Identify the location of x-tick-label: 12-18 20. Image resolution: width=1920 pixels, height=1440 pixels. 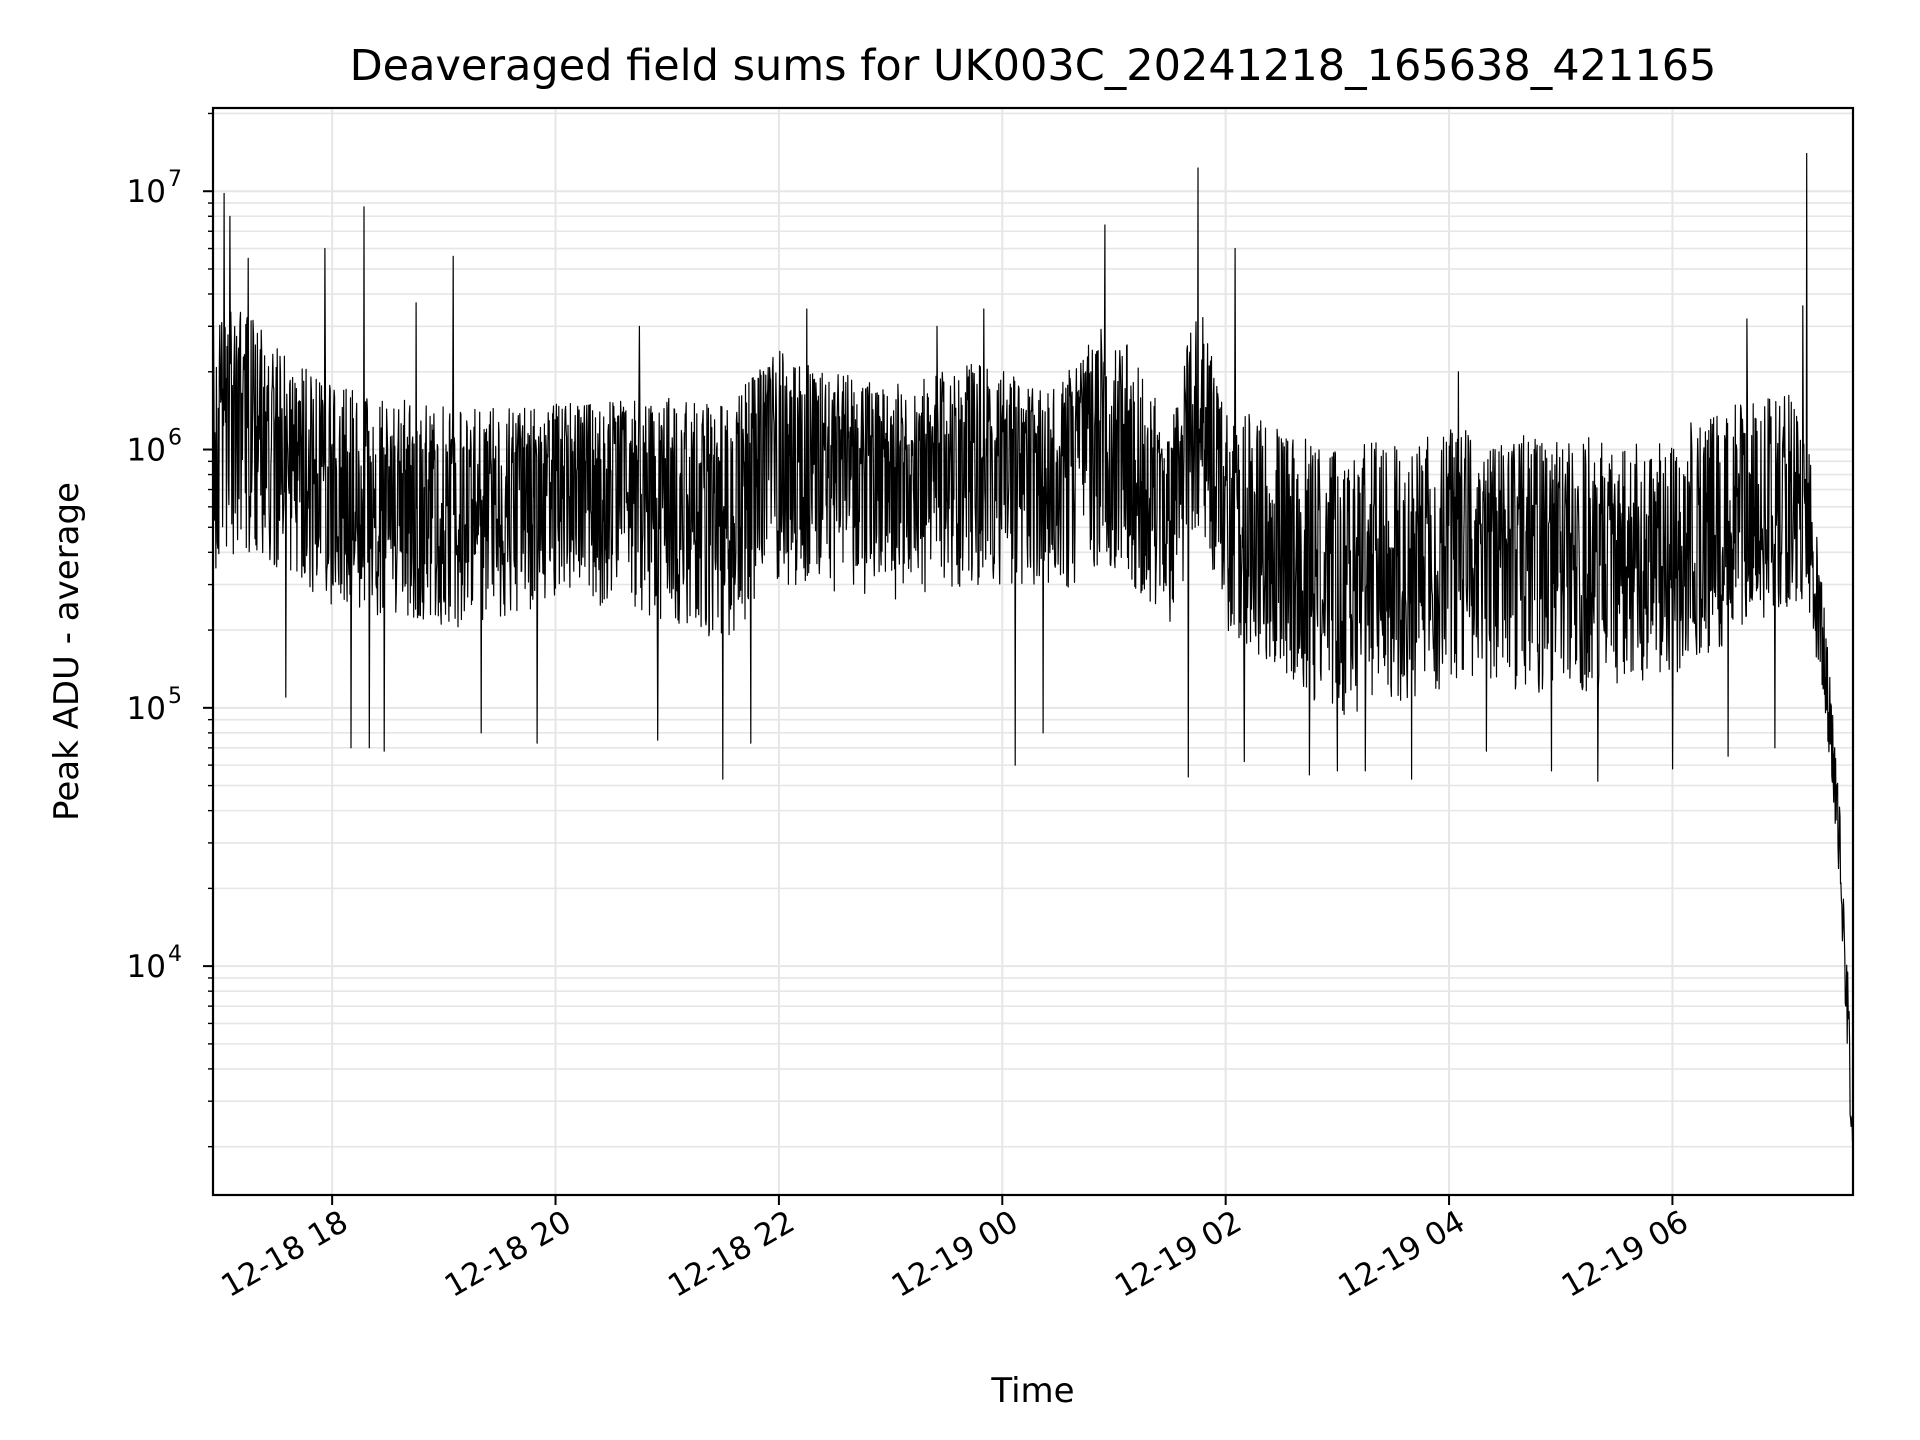
(508, 1254).